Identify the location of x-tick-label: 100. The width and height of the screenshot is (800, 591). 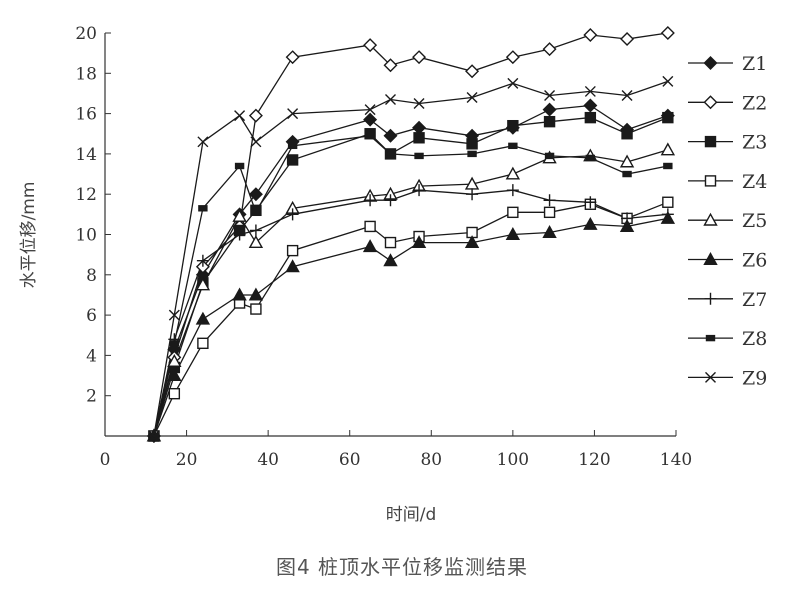
(513, 460).